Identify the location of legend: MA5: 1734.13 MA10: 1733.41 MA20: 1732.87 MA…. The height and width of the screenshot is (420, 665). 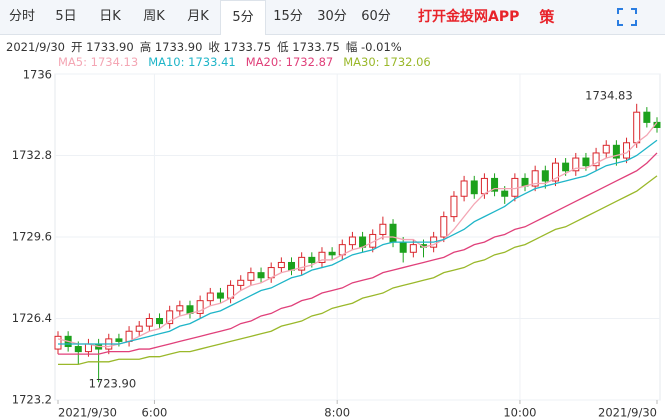
(249, 62).